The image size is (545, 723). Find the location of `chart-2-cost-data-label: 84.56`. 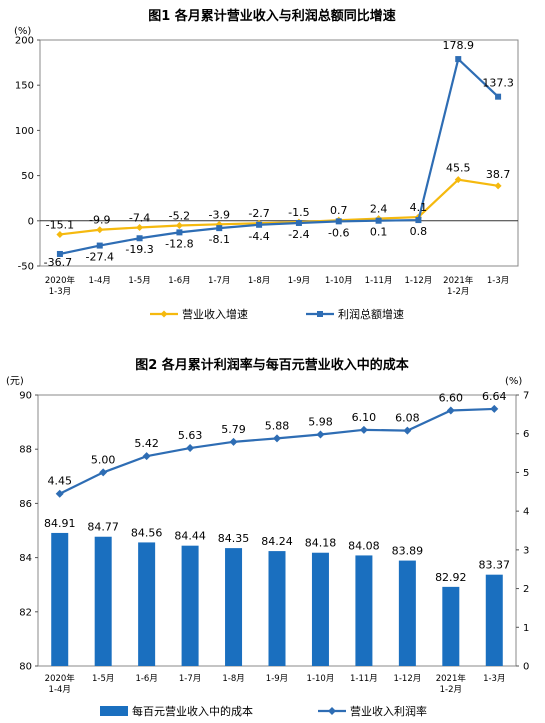

chart-2-cost-data-label: 84.56 is located at coordinates (147, 532).